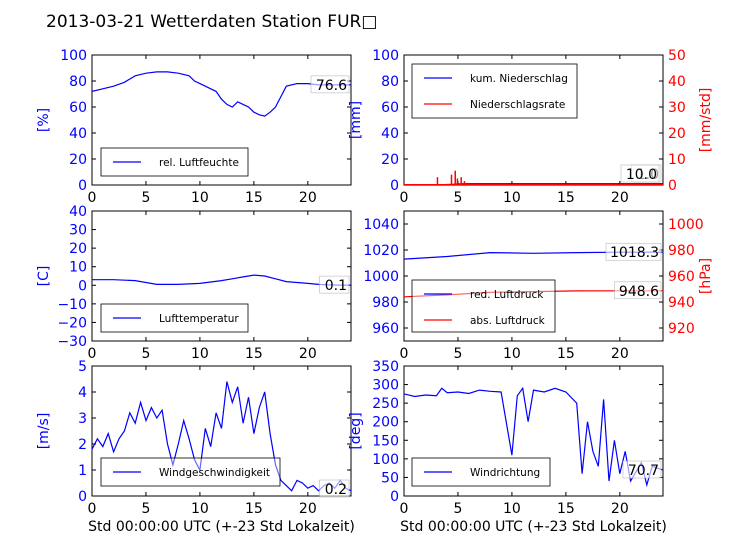 The image size is (736, 552). I want to click on y-axis-label: [%], so click(44, 120).